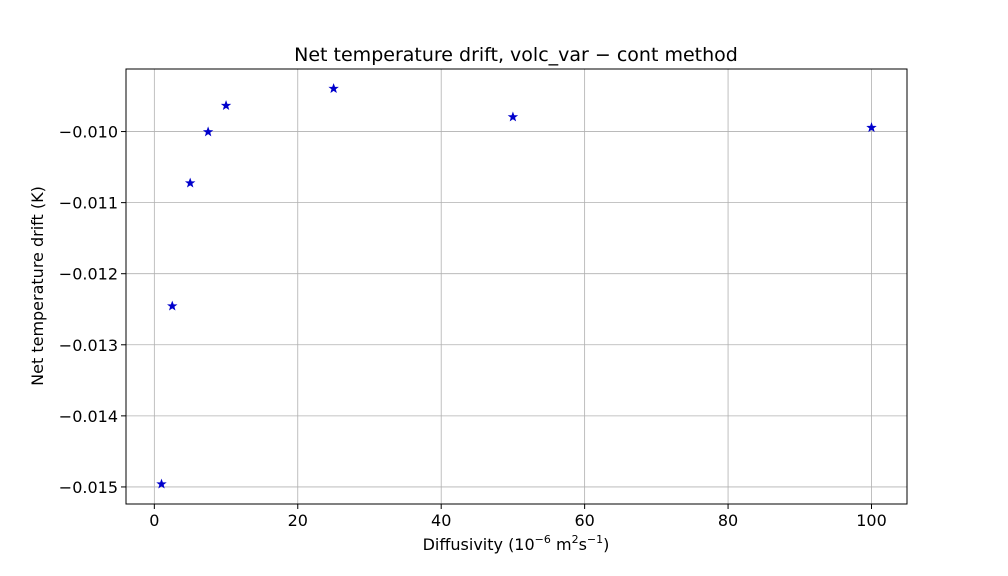 This screenshot has width=1008, height=576. What do you see at coordinates (88, 132) in the screenshot?
I see `y-tick-label: −0.010` at bounding box center [88, 132].